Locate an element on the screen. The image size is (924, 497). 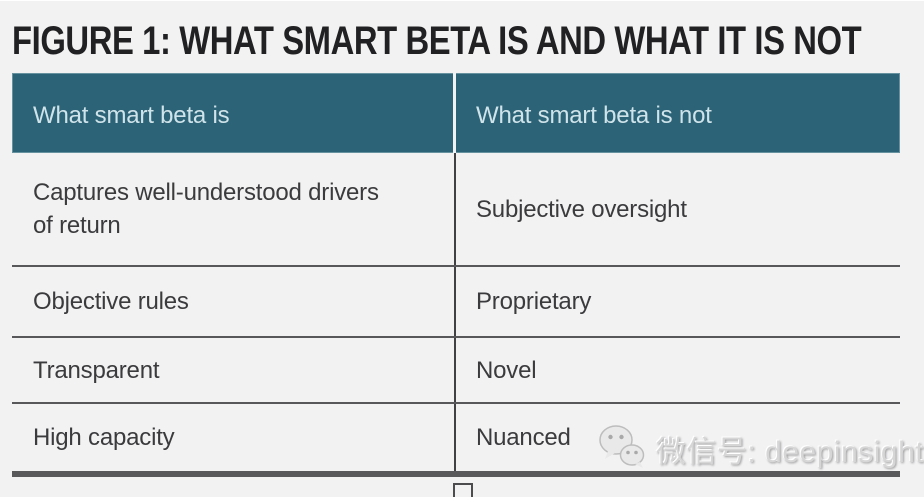
cell-text: Subjective oversight is located at coordinates (581, 209).